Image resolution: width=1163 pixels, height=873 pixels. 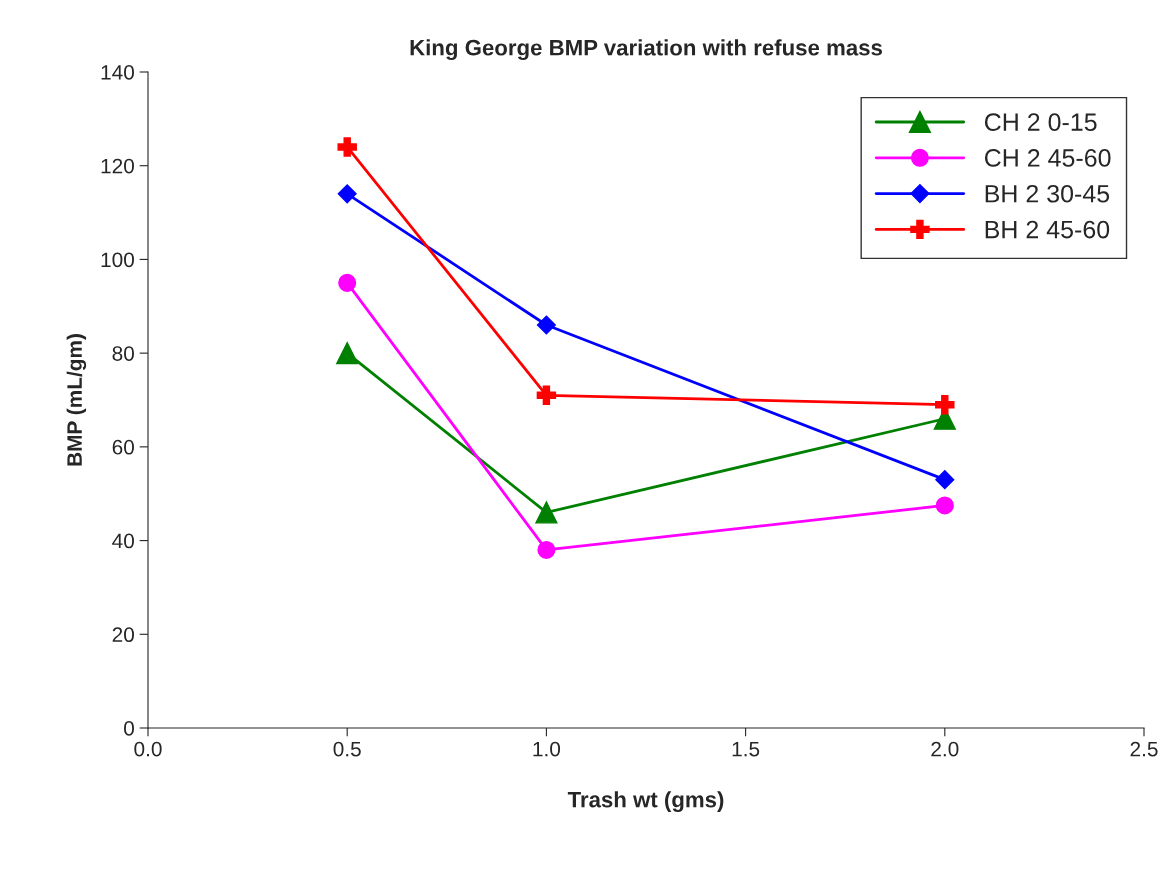 What do you see at coordinates (746, 749) in the screenshot?
I see `x-tick-label: 1.5` at bounding box center [746, 749].